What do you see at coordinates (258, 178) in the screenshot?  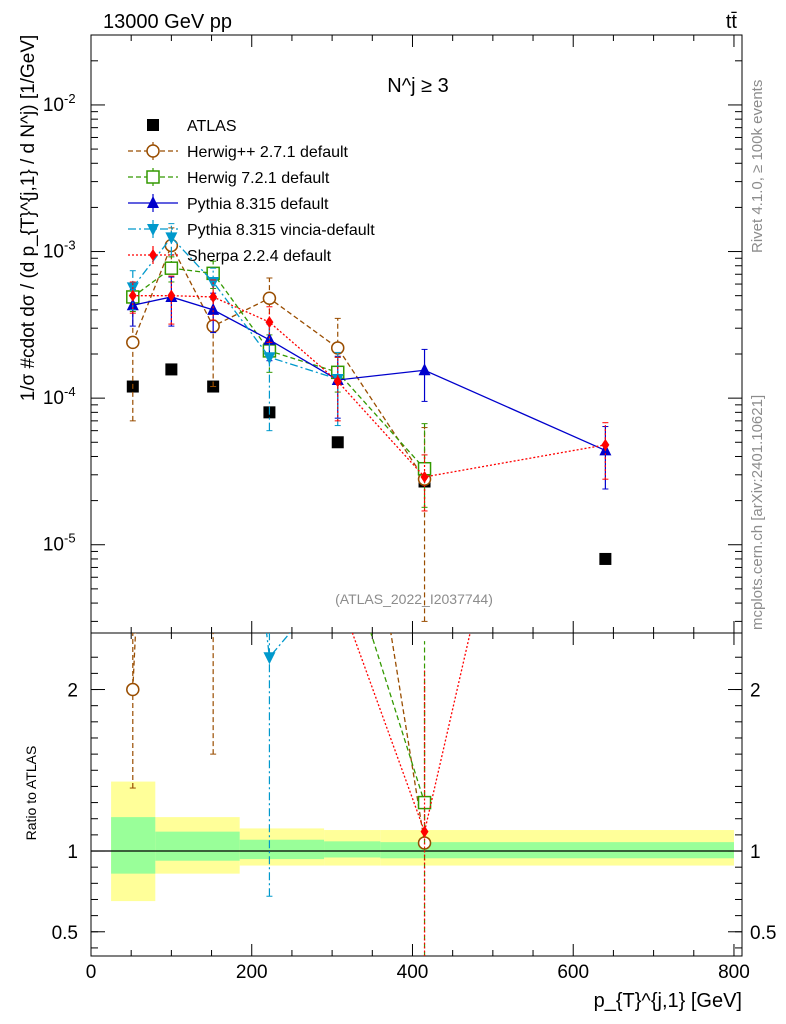 I see `legend-label: Herwig 7.2.1 default` at bounding box center [258, 178].